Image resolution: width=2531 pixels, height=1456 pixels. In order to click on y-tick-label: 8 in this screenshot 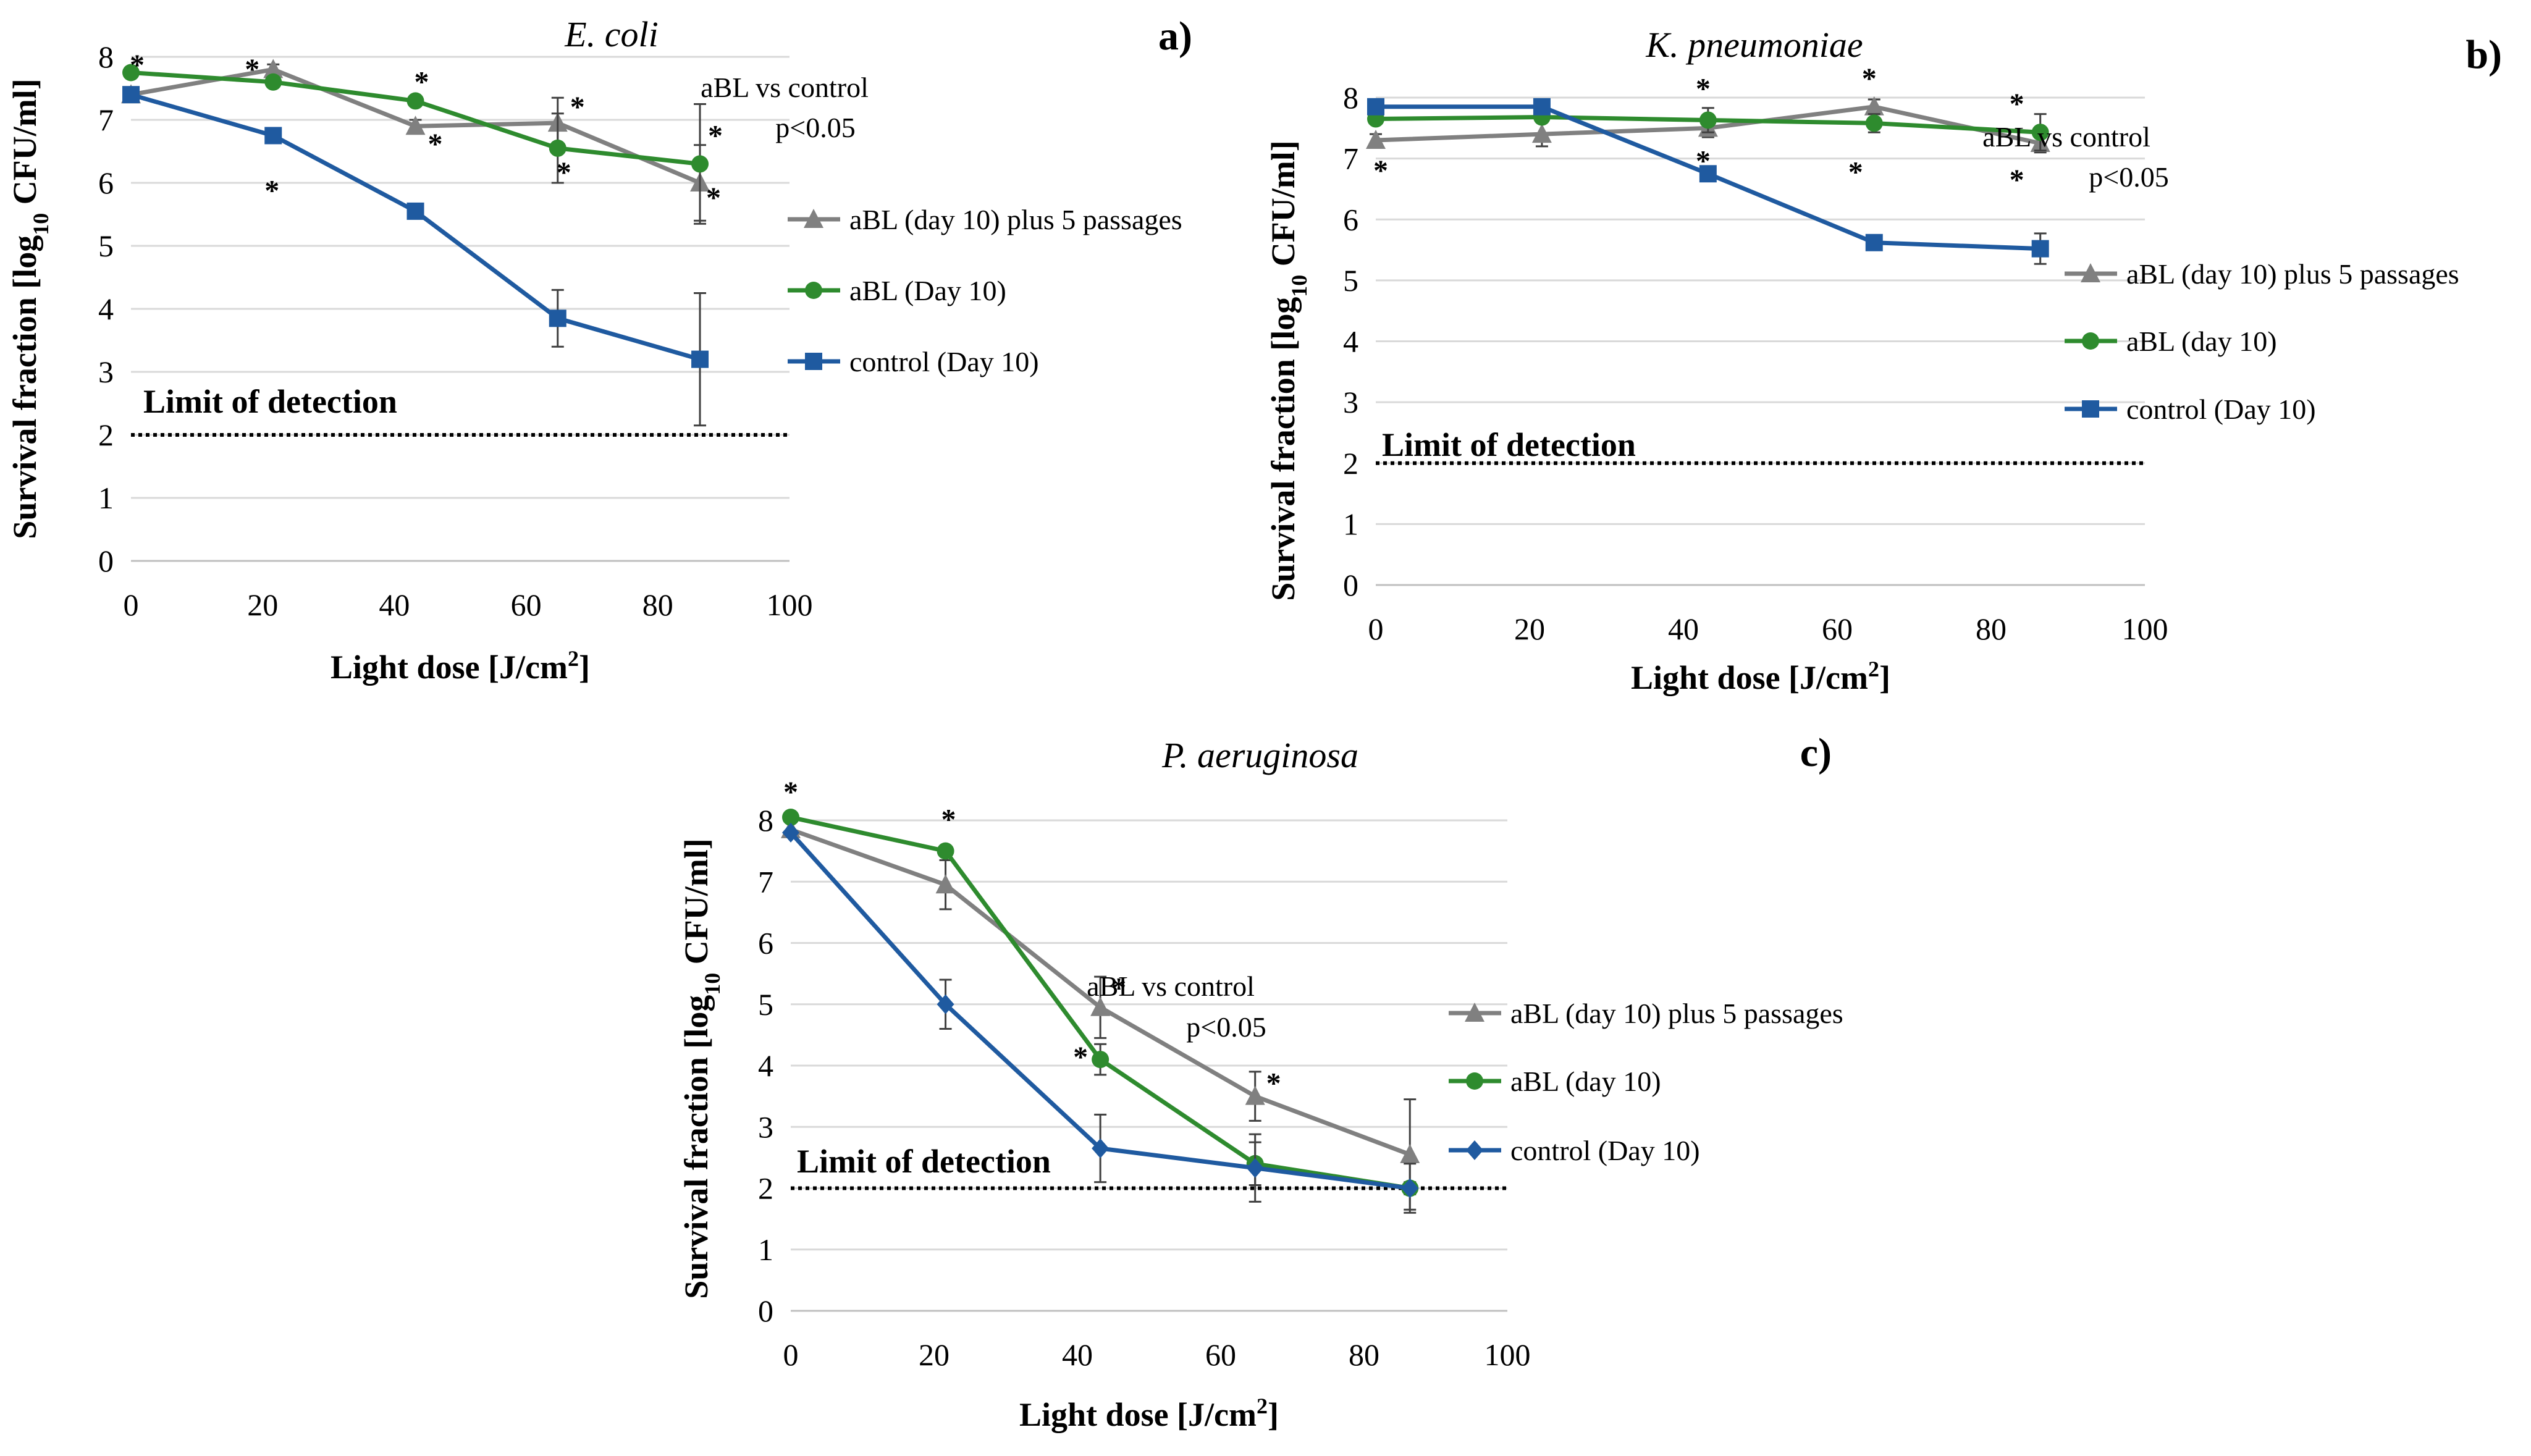, I will do `click(765, 820)`.